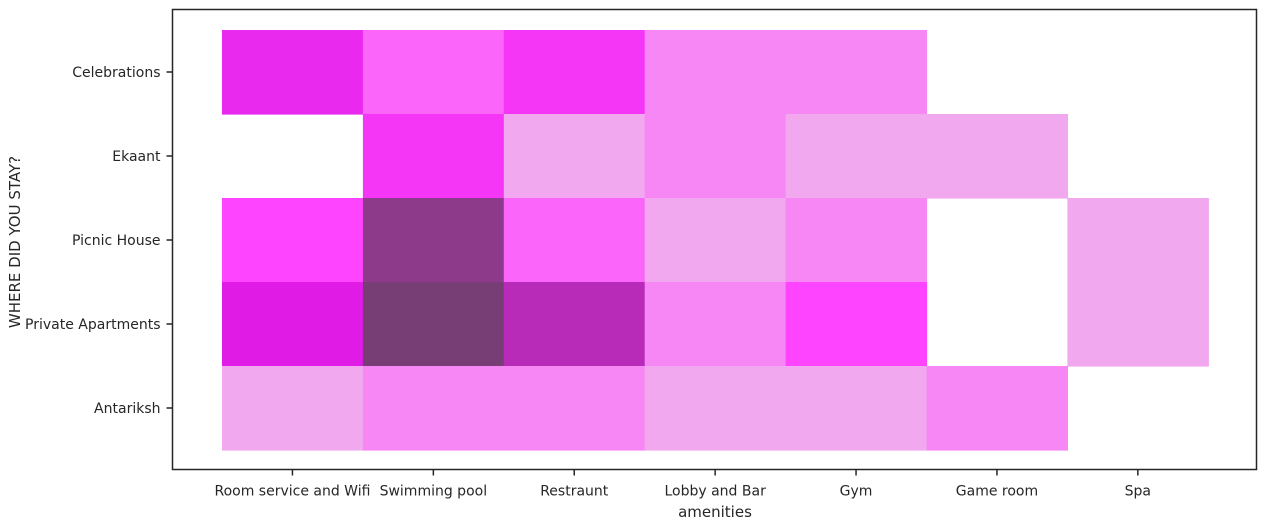 Image resolution: width=1267 pixels, height=529 pixels. What do you see at coordinates (92, 325) in the screenshot?
I see `y-tick-label: Private Apartments` at bounding box center [92, 325].